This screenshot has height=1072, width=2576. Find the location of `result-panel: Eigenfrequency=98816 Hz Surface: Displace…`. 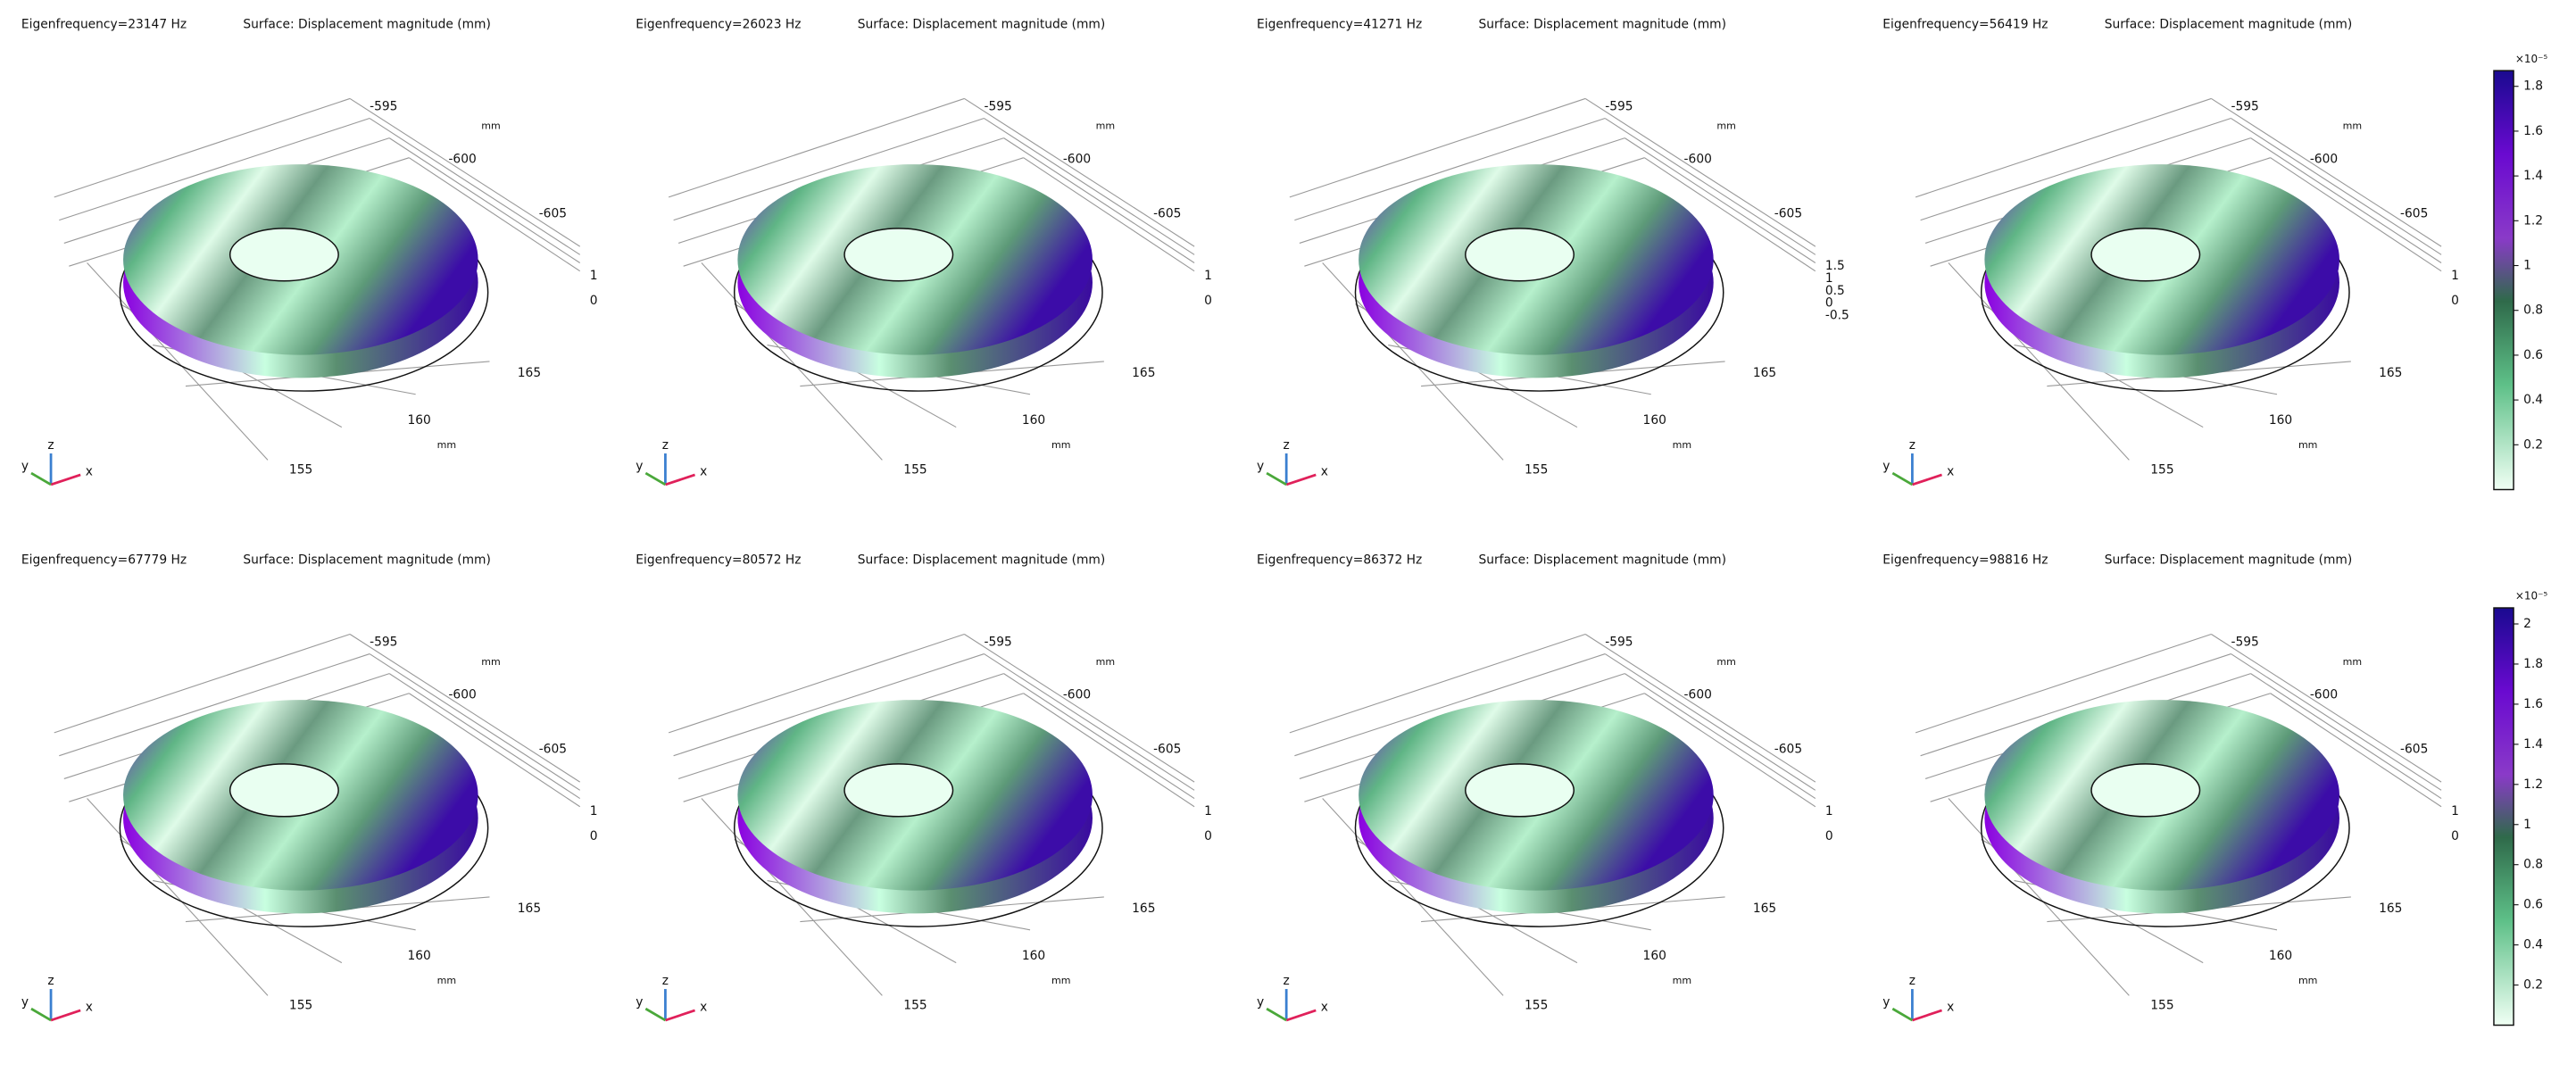

result-panel: Eigenfrequency=98816 Hz Surface: Displace… is located at coordinates (2170, 787).